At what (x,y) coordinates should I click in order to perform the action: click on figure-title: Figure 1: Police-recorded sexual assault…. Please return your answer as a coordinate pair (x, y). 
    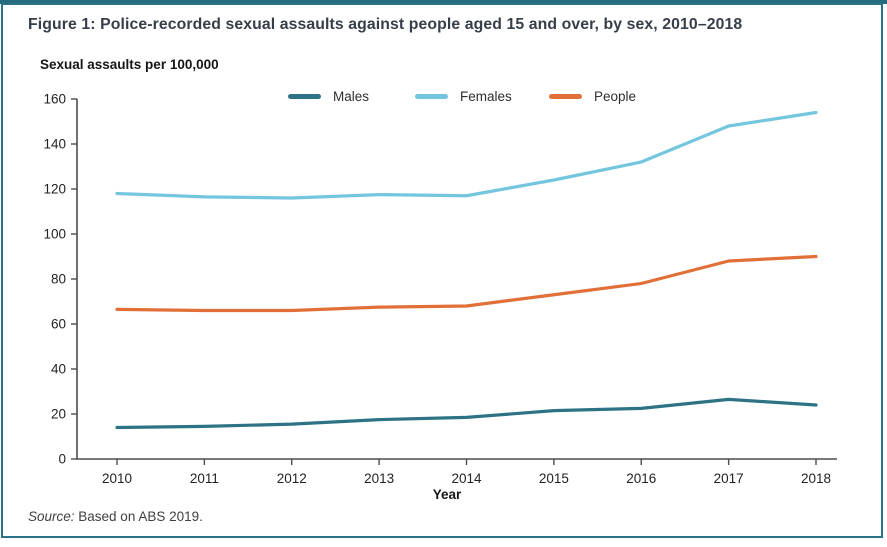
    Looking at the image, I should click on (385, 24).